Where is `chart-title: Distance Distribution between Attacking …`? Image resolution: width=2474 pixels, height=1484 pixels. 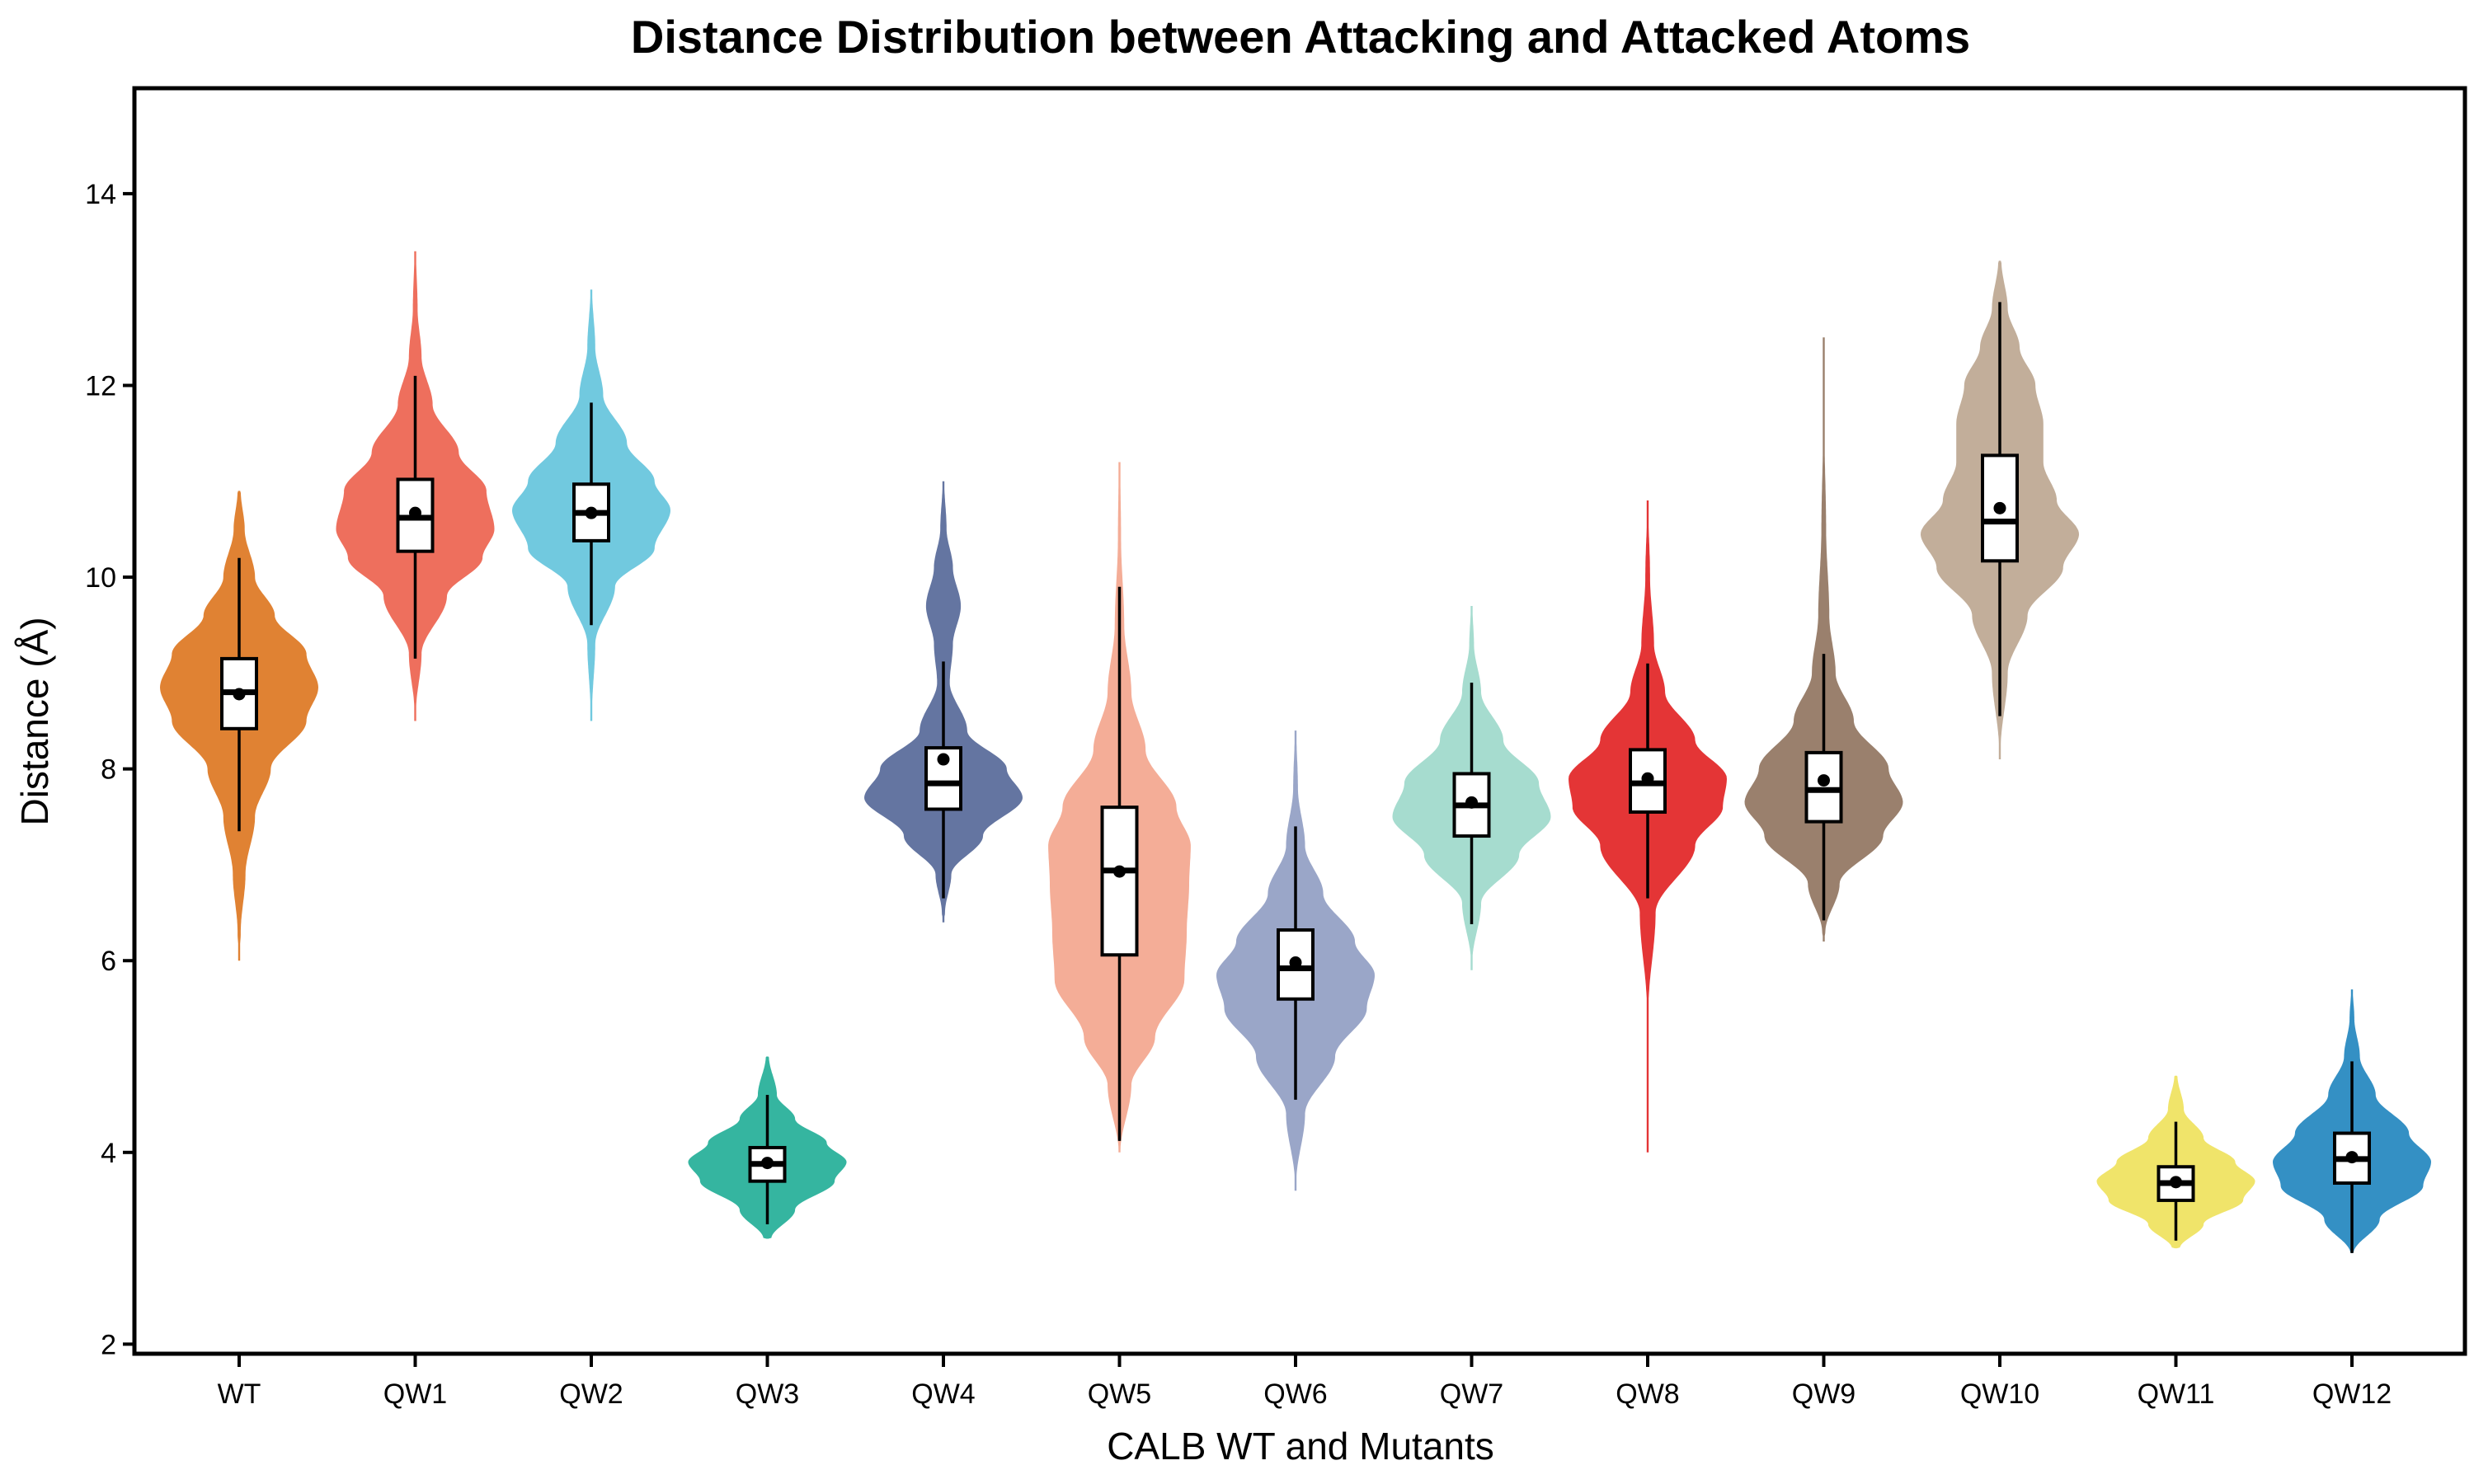
chart-title: Distance Distribution between Attacking … is located at coordinates (1300, 37).